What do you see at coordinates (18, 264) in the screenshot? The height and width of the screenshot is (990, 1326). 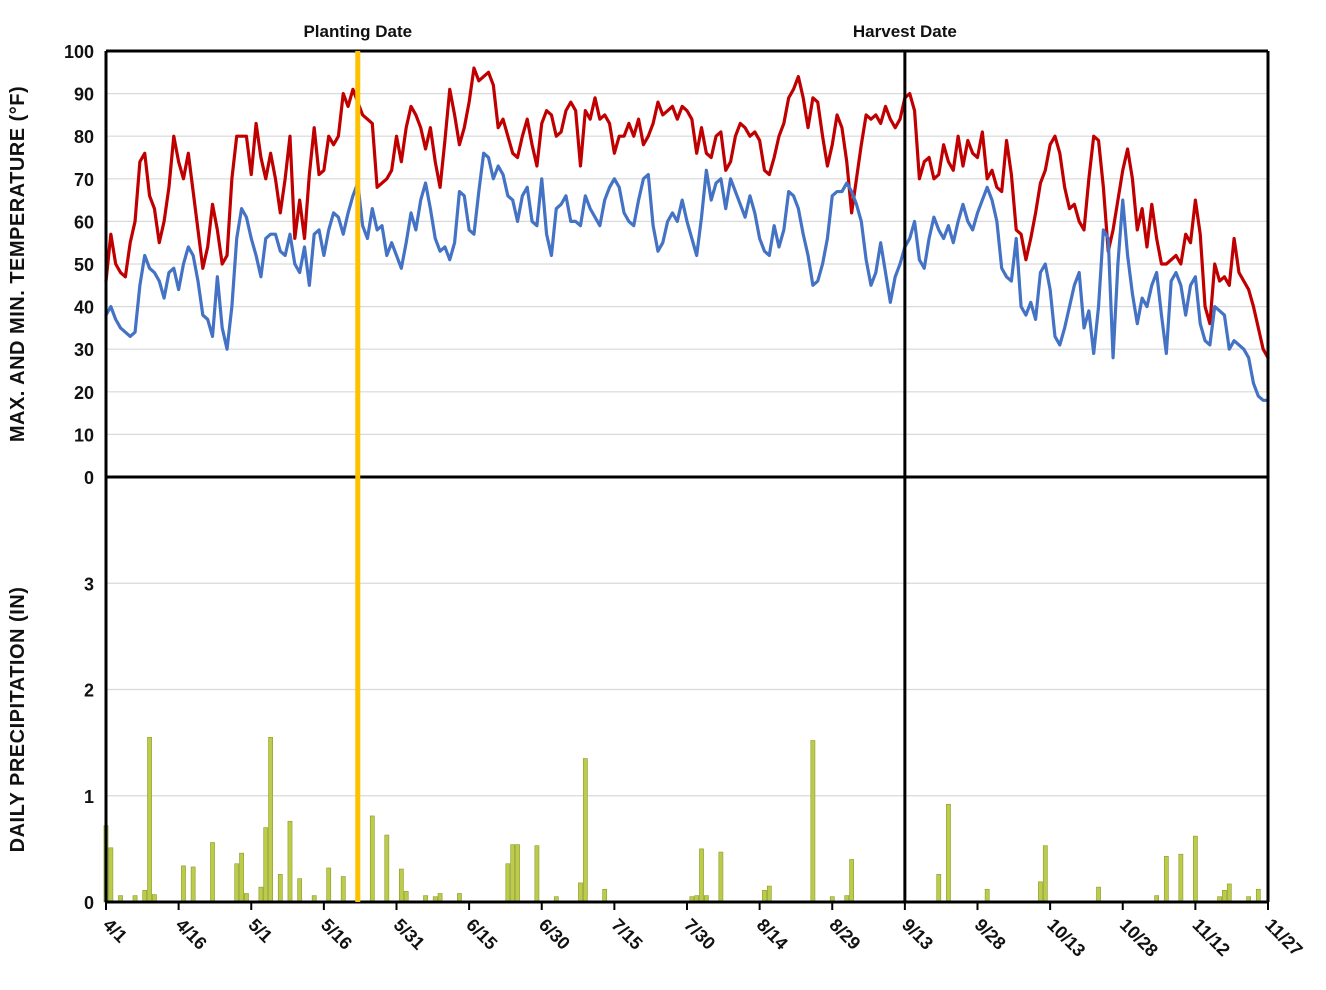 I see `temperature-axis-title: MAX. AND MIN. TEMPERATURE (°F)` at bounding box center [18, 264].